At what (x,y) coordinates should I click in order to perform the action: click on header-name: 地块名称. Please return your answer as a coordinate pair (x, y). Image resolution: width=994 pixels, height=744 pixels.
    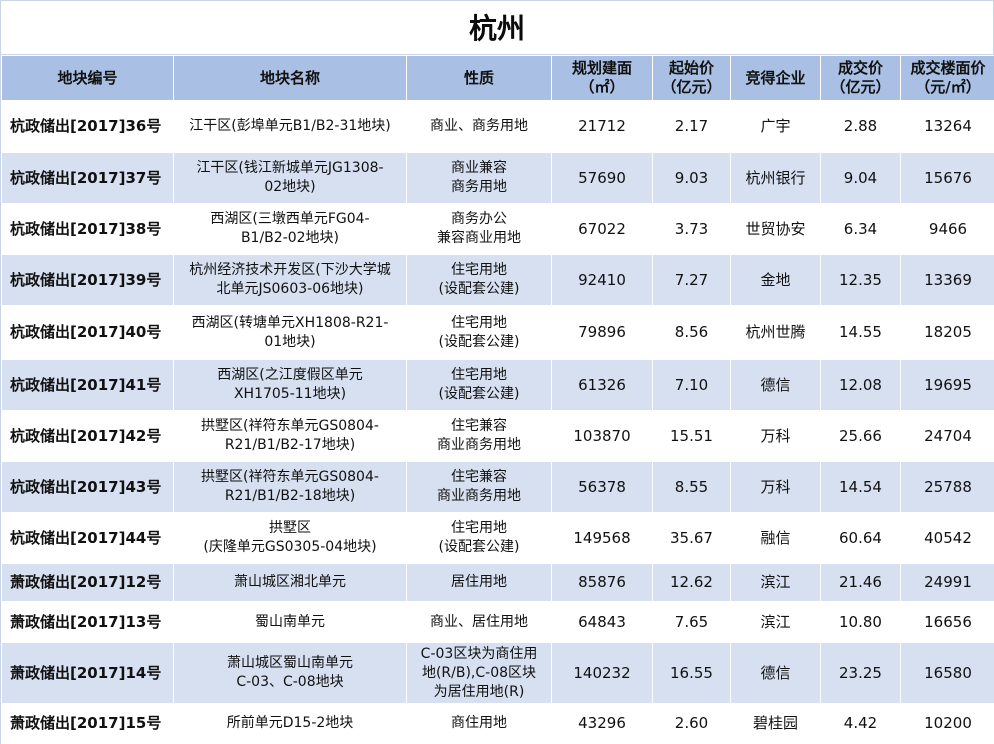
    Looking at the image, I should click on (290, 78).